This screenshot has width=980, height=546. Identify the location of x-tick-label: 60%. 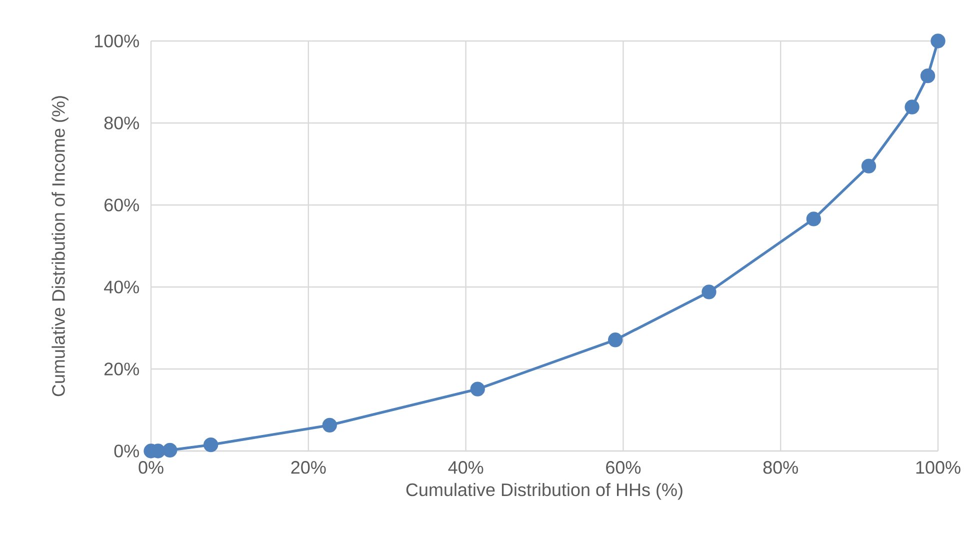
(623, 467).